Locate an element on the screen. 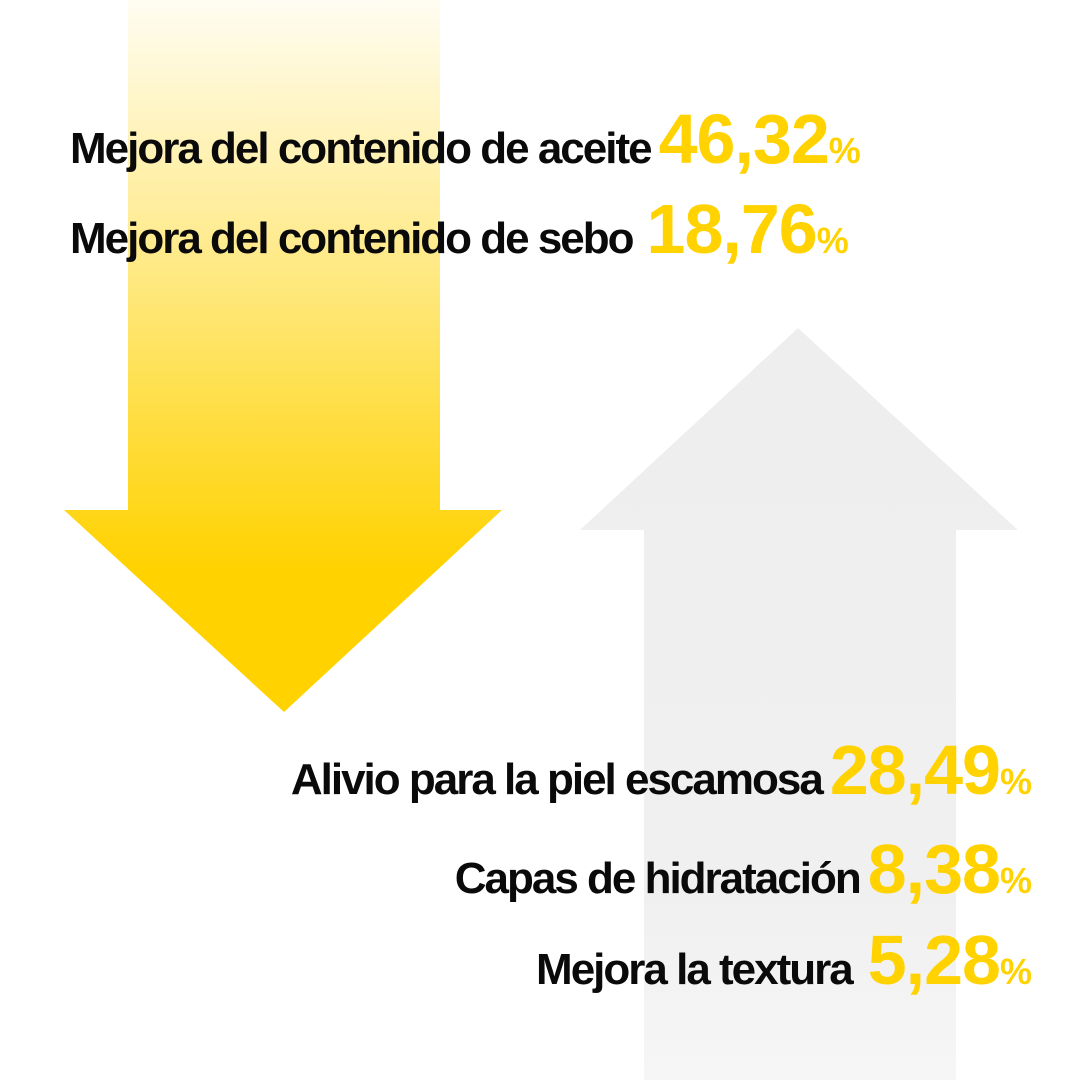  stat-label: Mejora del contenido de sebo is located at coordinates (352, 238).